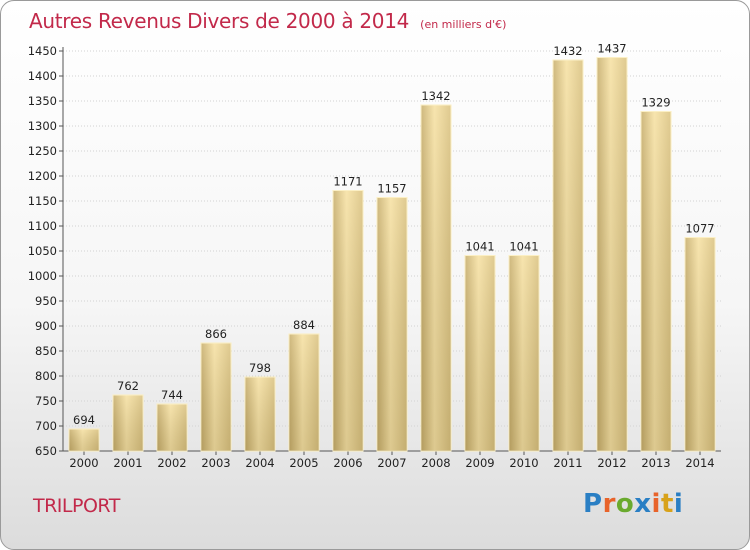 The height and width of the screenshot is (550, 750). Describe the element at coordinates (46, 326) in the screenshot. I see `y-tick-label: 900` at that location.